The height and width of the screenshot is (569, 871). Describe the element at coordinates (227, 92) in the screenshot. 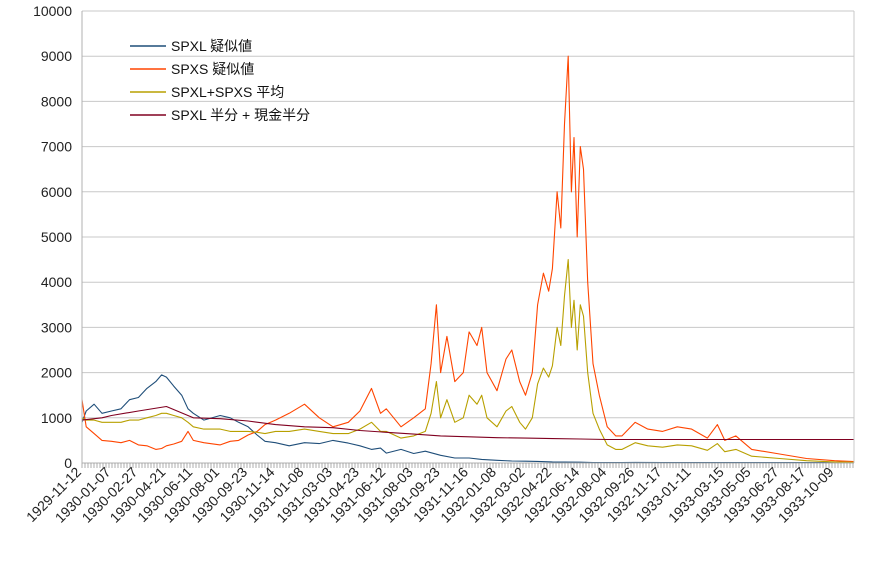

I see `legend-label-3: SPXL+SPXS 平均` at that location.